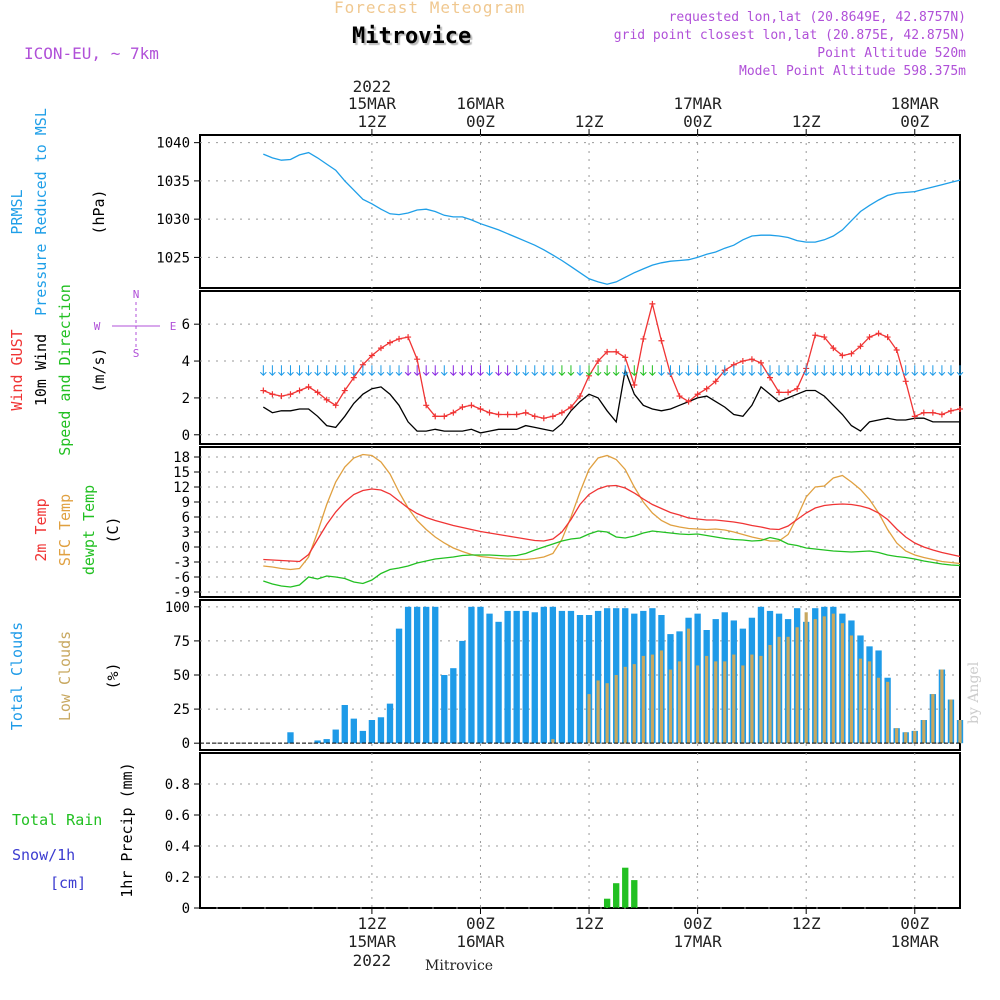 This screenshot has width=1000, height=1000. Describe the element at coordinates (181, 563) in the screenshot. I see `temperature-ytick-label: -3` at that location.